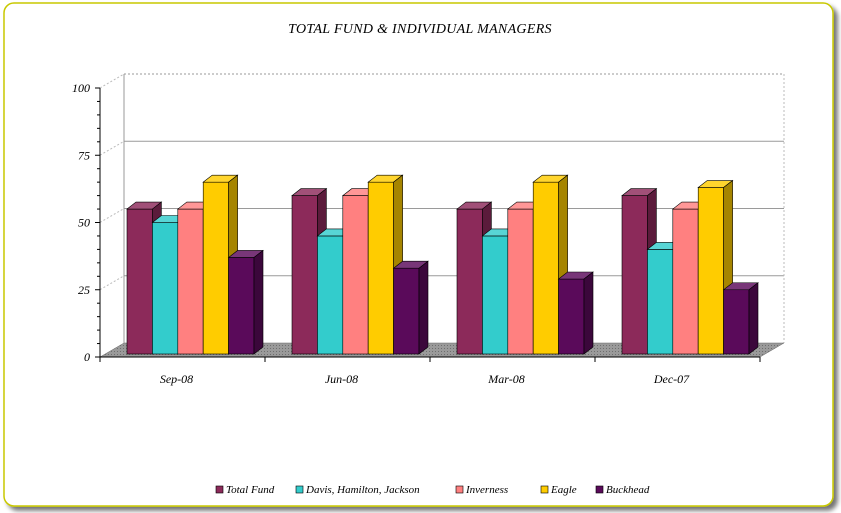  What do you see at coordinates (87, 357) in the screenshot?
I see `y-tick-label: 0` at bounding box center [87, 357].